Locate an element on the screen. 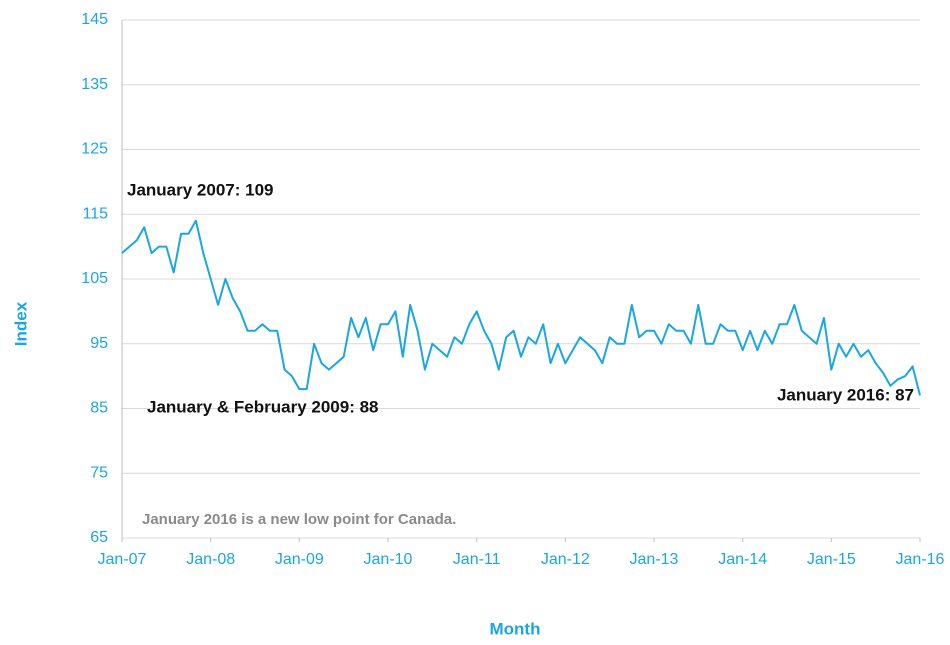 This screenshot has height=645, width=950. y-tick-label: 105 is located at coordinates (94, 278).